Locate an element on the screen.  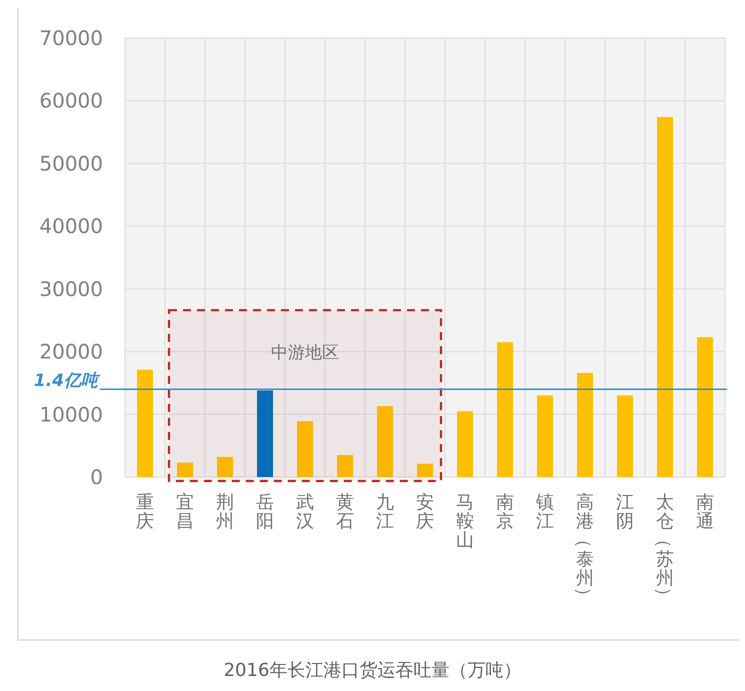
y-tick-label: 0 is located at coordinates (96, 477).